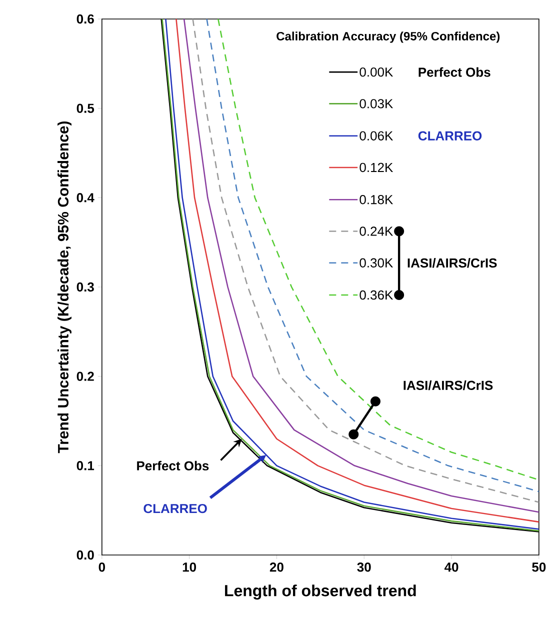 Image resolution: width=554 pixels, height=628 pixels. I want to click on legend-label: 0.03K, so click(377, 103).